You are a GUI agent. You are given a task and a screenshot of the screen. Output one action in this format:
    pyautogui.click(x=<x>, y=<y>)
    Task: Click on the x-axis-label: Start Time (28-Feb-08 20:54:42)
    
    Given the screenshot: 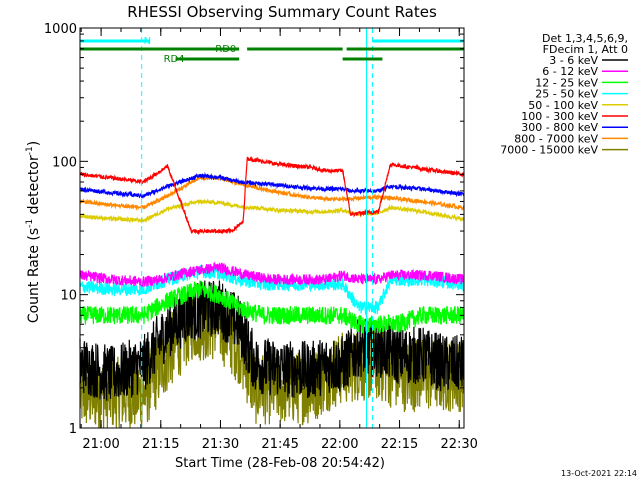 What is the action you would take?
    pyautogui.click(x=280, y=463)
    